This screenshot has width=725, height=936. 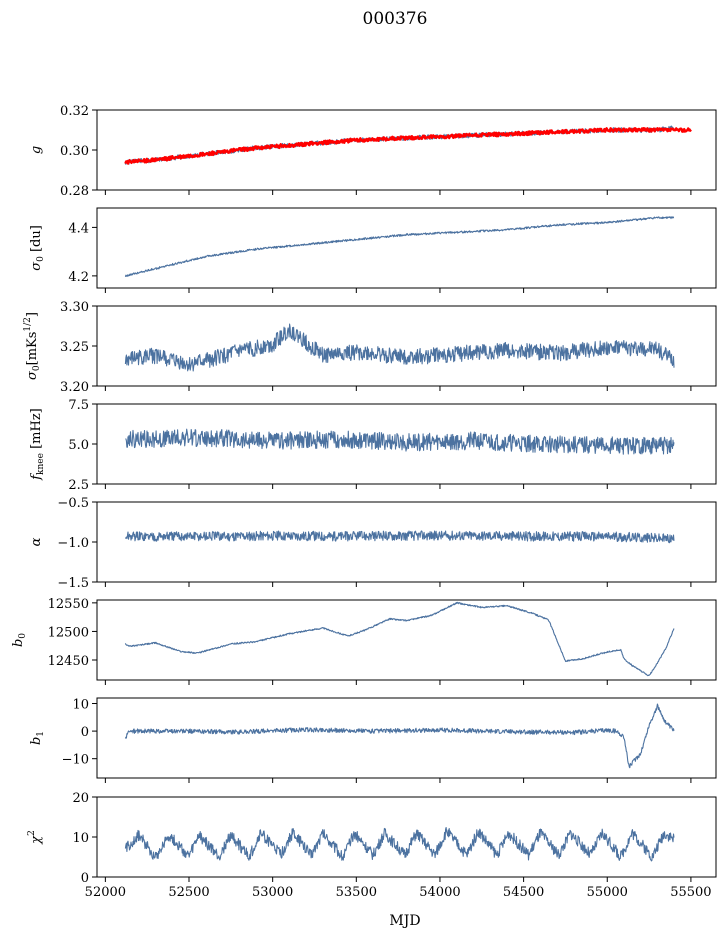 I want to click on y-axis-label: σ0 [du], so click(x=37, y=248).